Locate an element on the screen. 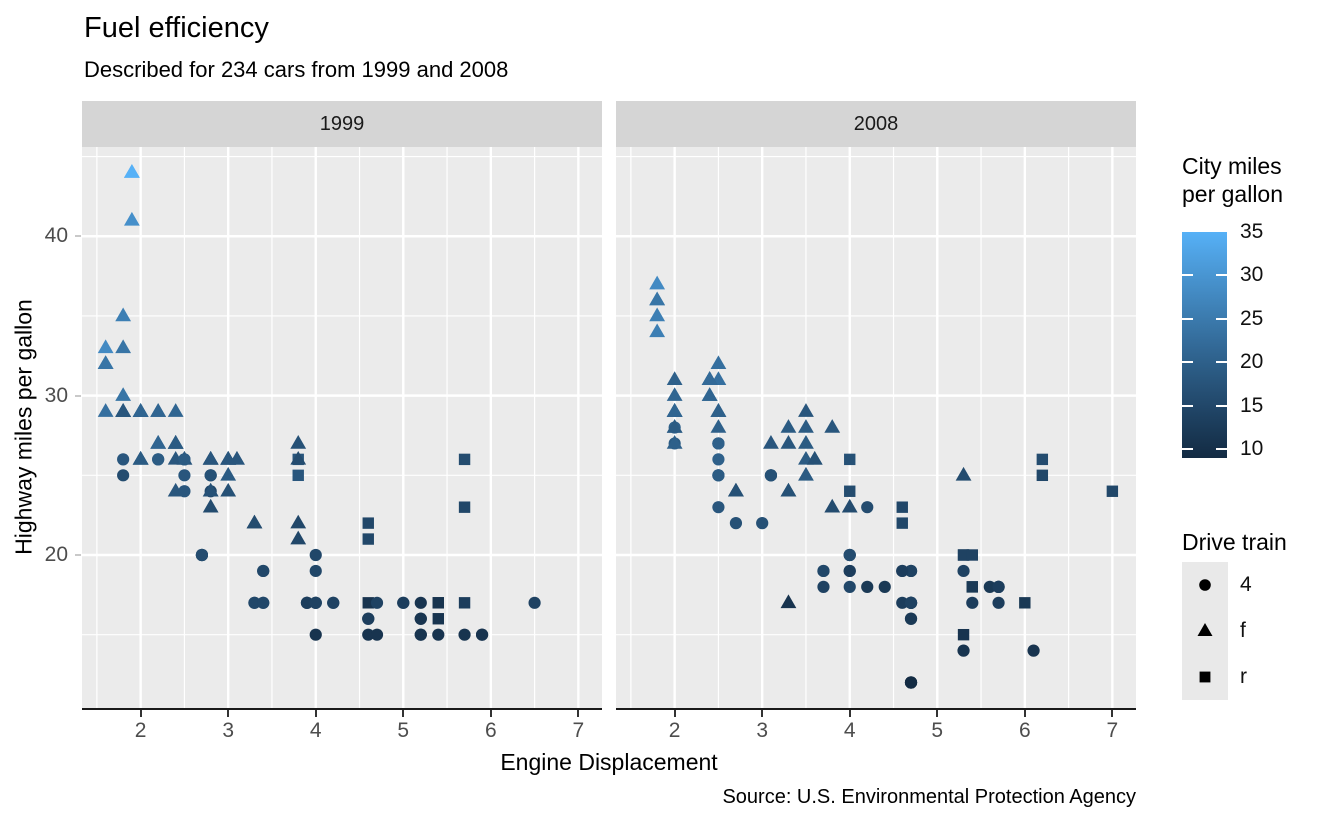  y-tick-label: 20 is located at coordinates (56, 554).